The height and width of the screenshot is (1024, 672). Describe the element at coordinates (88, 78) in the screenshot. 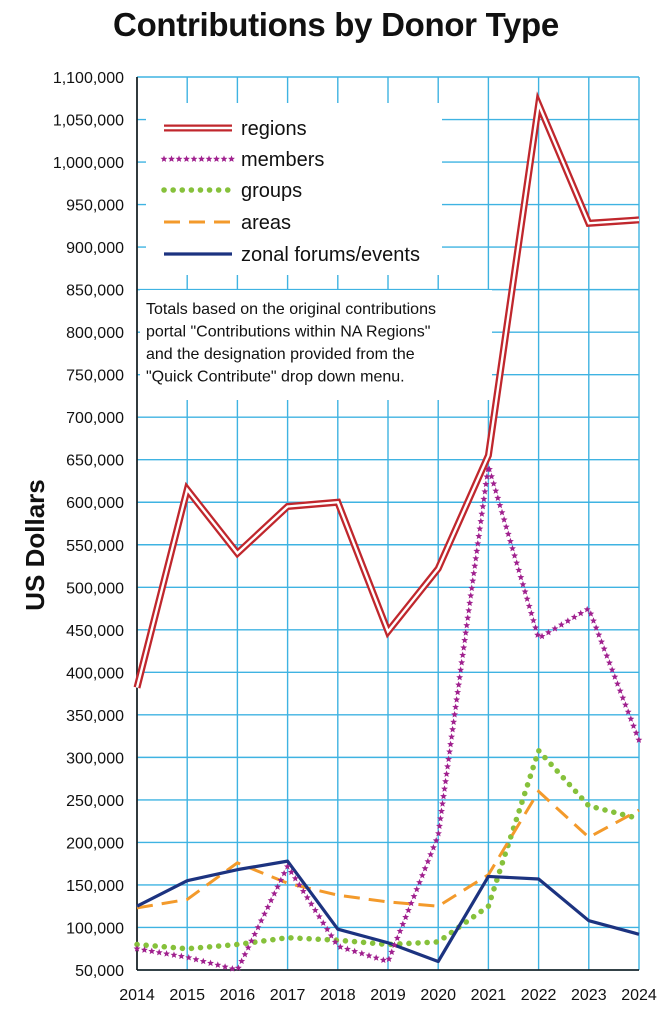

I see `y-tick-label: 1,100,000` at that location.